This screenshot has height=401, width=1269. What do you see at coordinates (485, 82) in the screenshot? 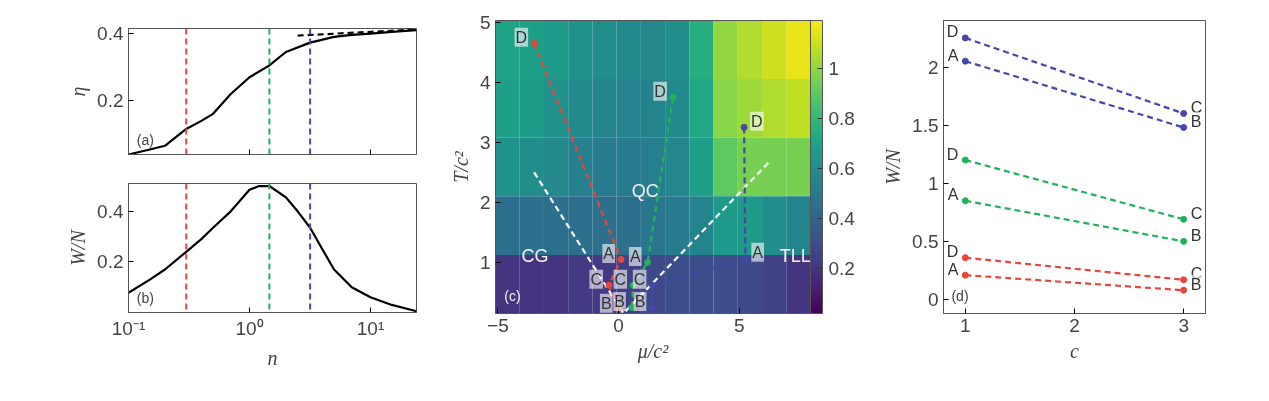
I see `y-tick-label: 4` at bounding box center [485, 82].